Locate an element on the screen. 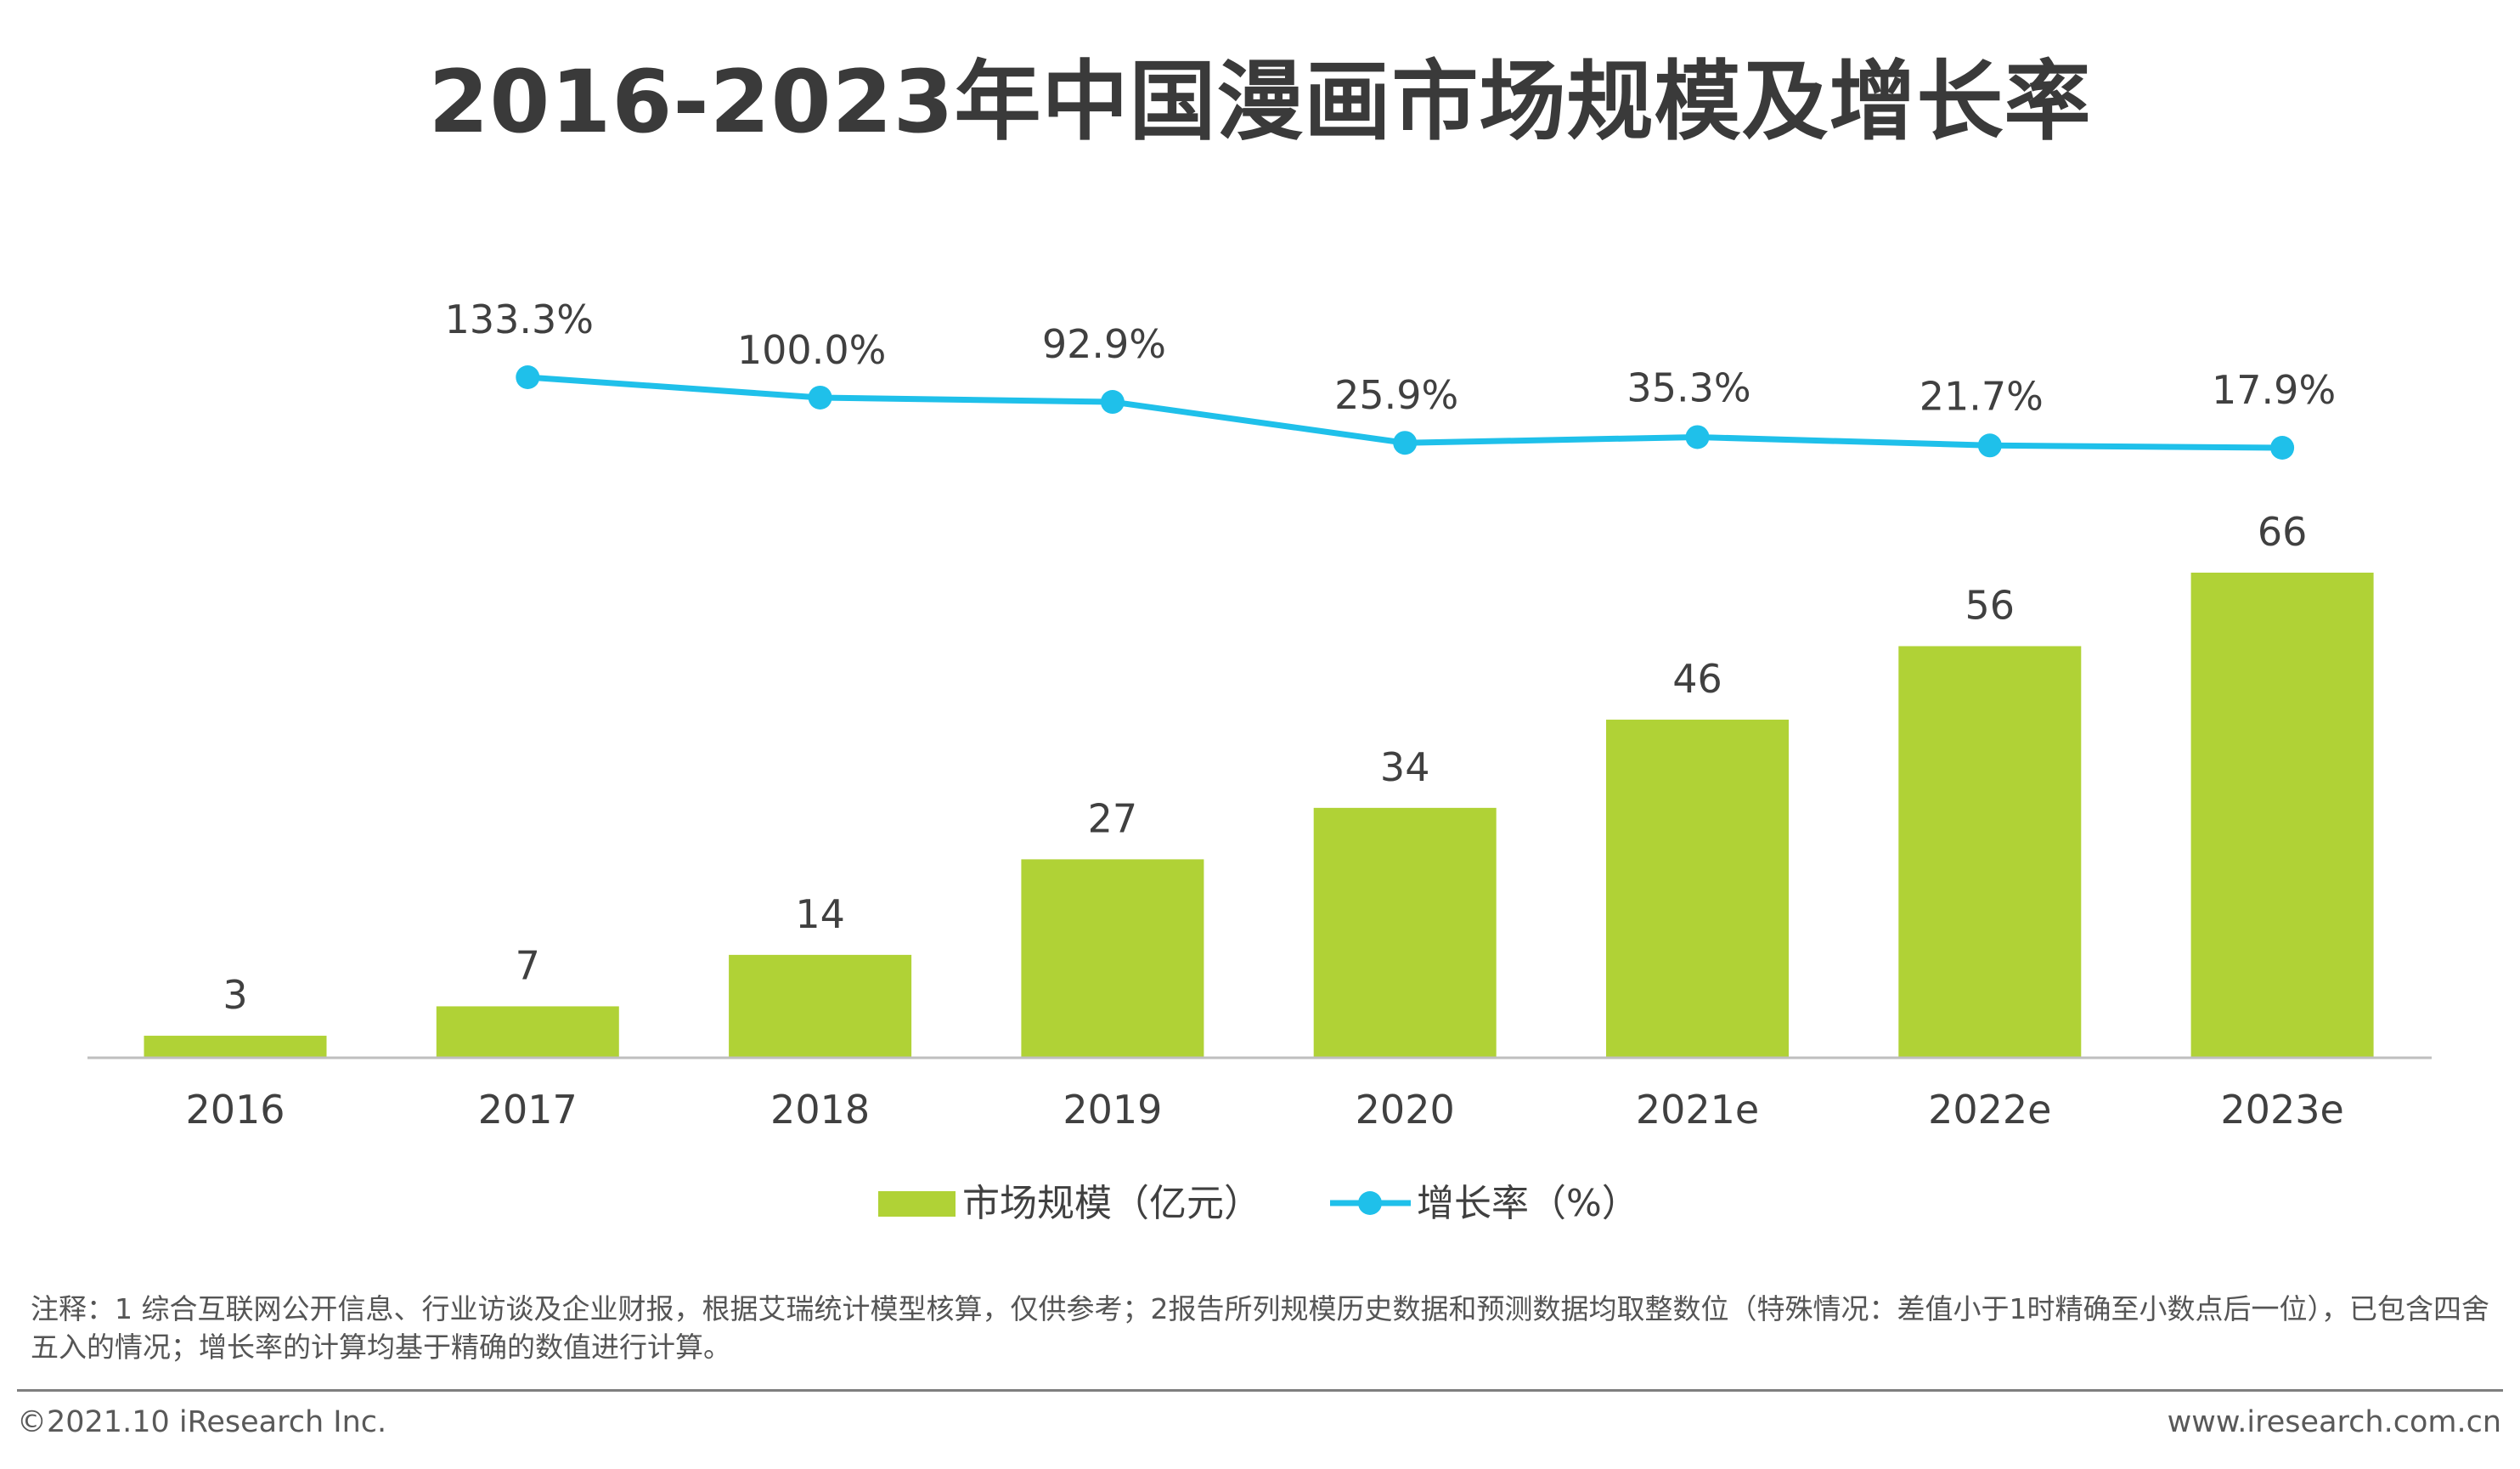 The height and width of the screenshot is (1469, 2520). chart-title: 2016-2023年中国漫画市场规模及增长率 is located at coordinates (1260, 102).